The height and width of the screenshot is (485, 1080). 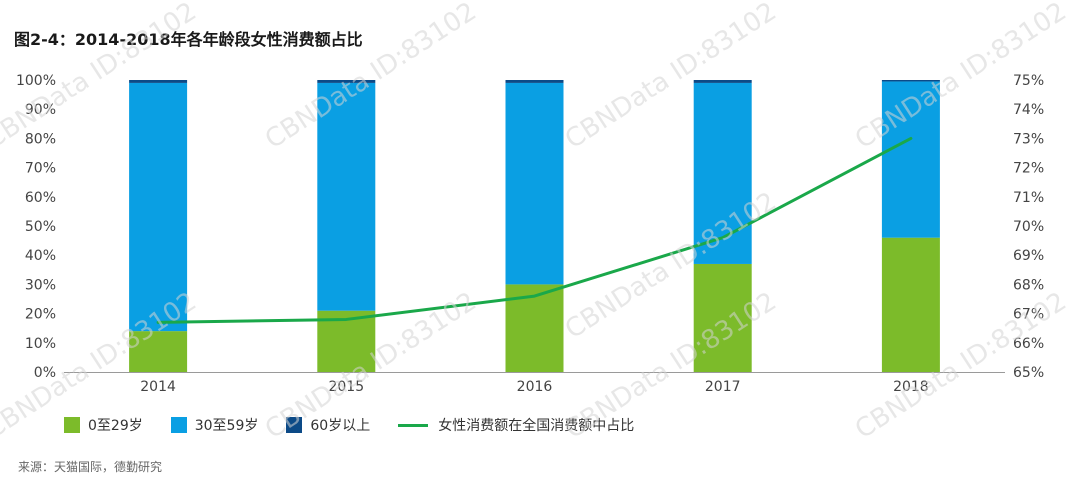 What do you see at coordinates (40, 227) in the screenshot?
I see `left-tick-label: 50%` at bounding box center [40, 227].